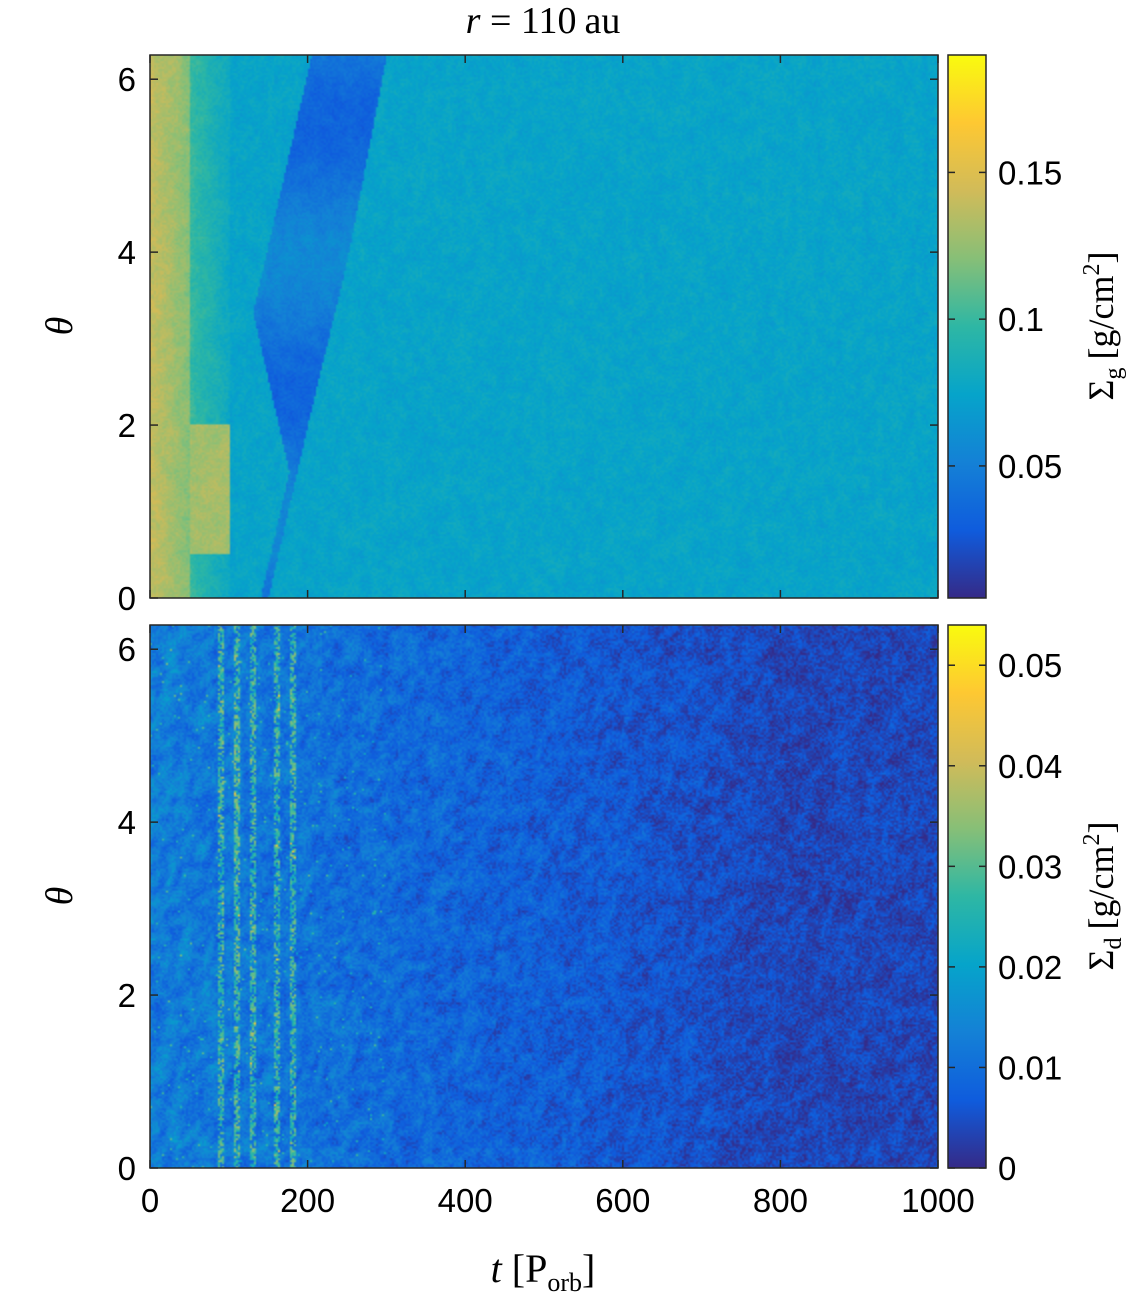  Describe the element at coordinates (937, 1200) in the screenshot. I see `dust-density-xtick-label: 1000` at that location.